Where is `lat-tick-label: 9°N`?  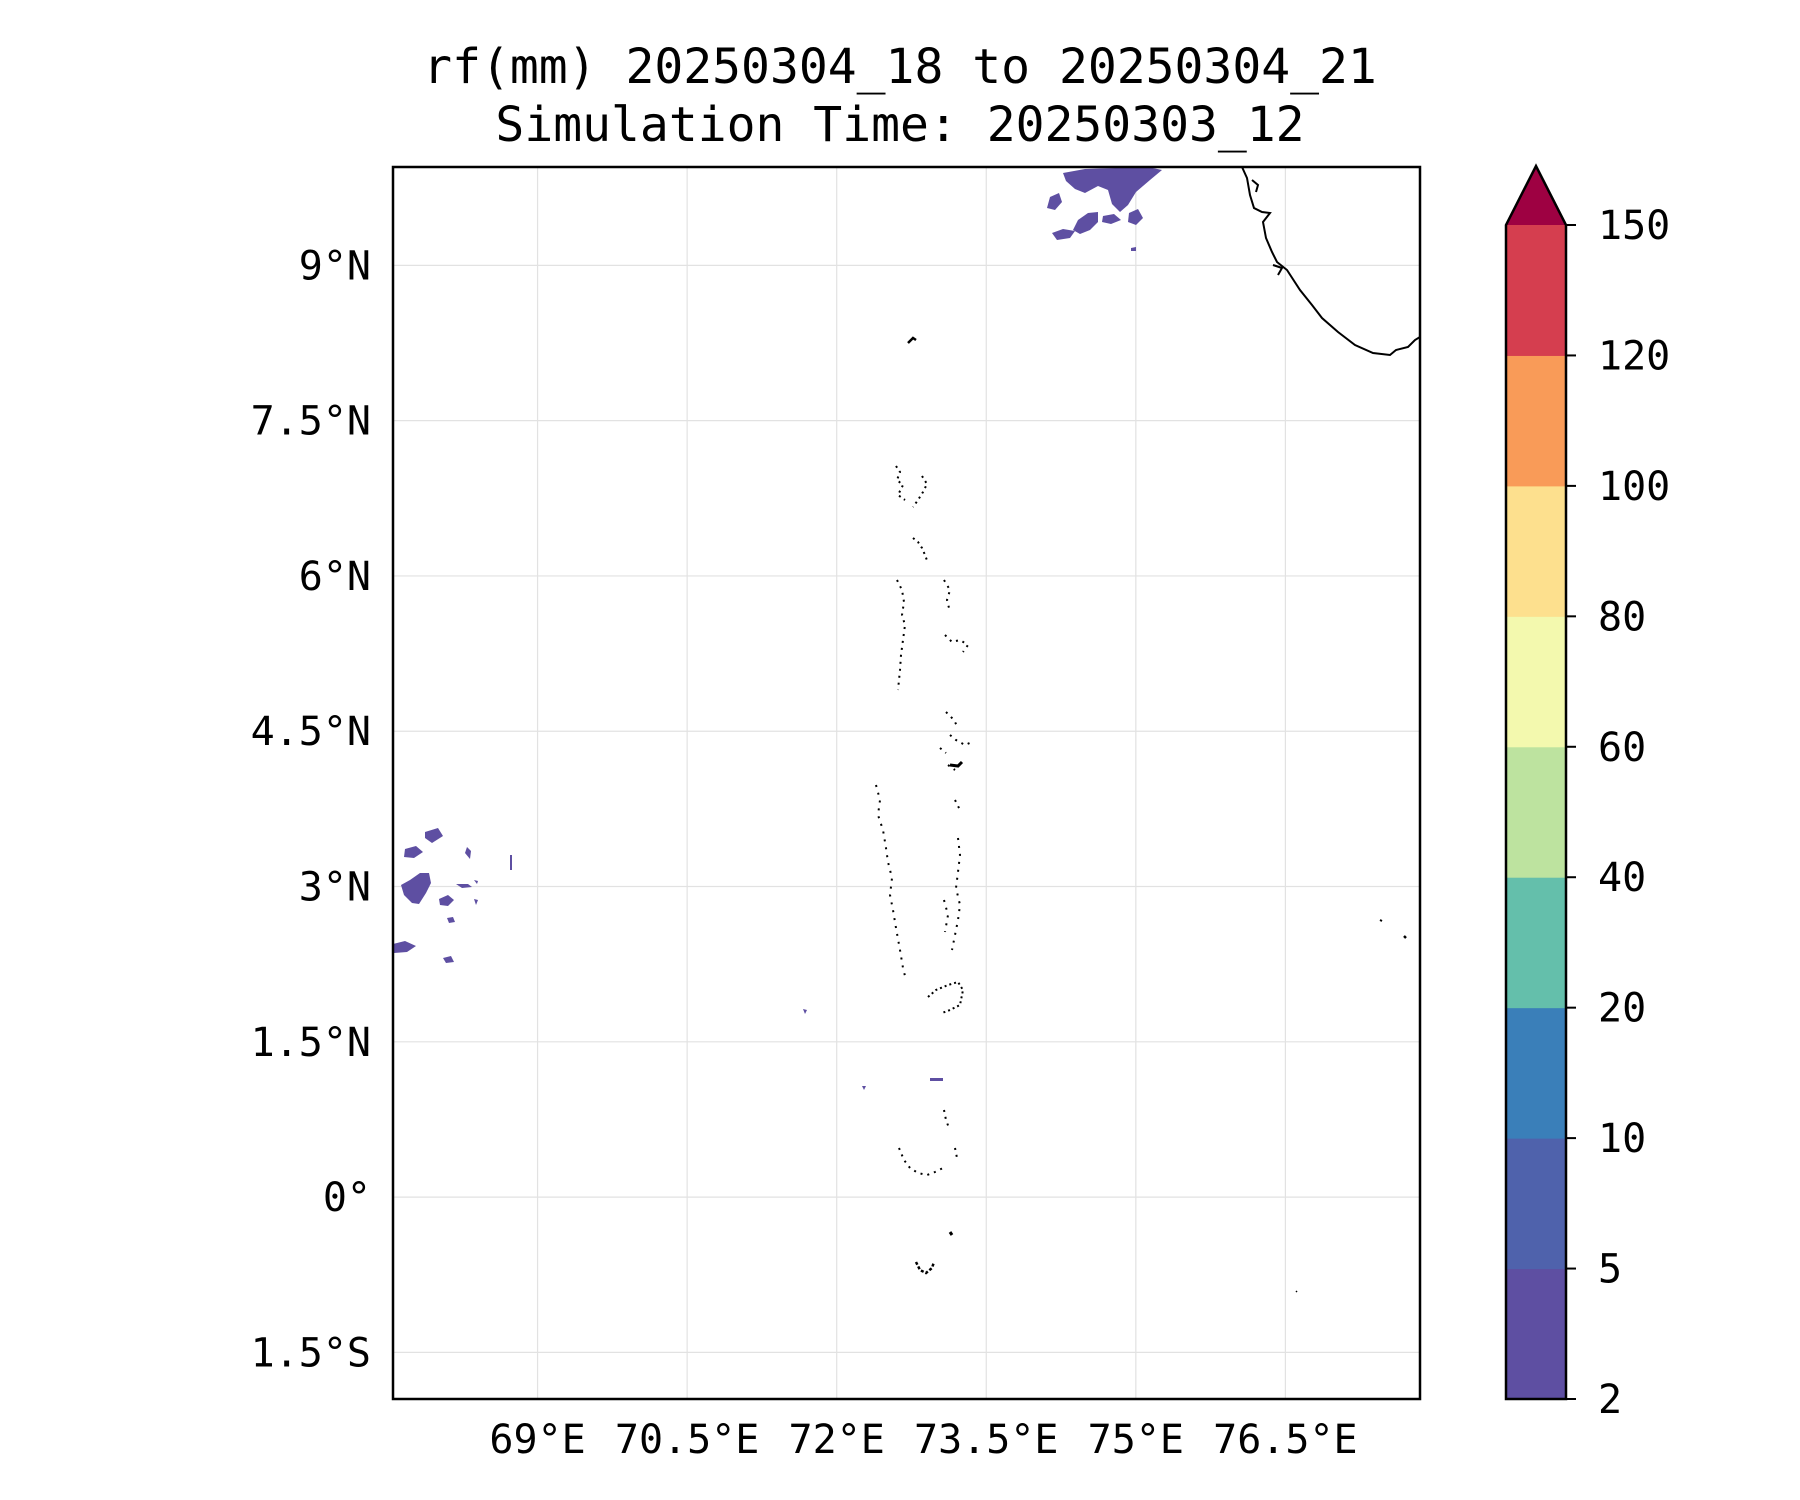 lat-tick-label: 9°N is located at coordinates (335, 266).